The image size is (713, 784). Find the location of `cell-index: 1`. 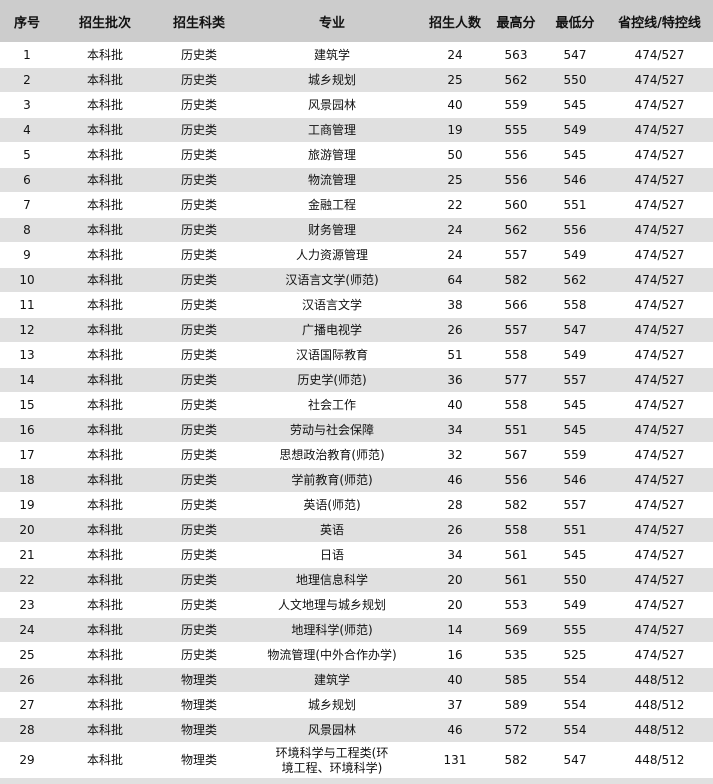

cell-index: 1 is located at coordinates (27, 55).